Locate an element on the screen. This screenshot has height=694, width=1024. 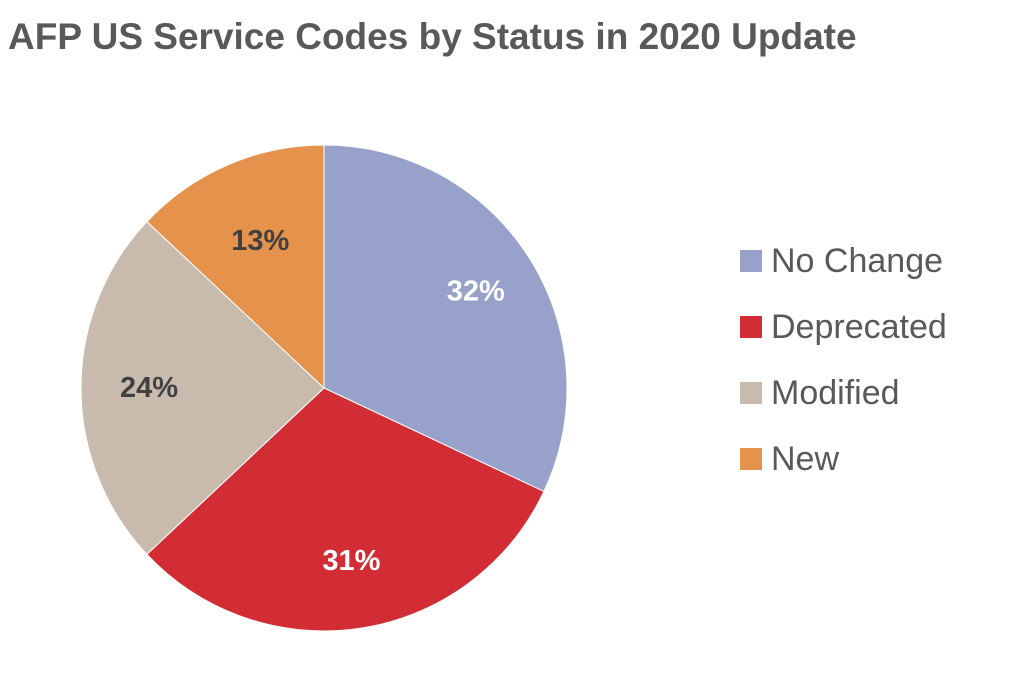
pie-slice-new is located at coordinates (235, 267).